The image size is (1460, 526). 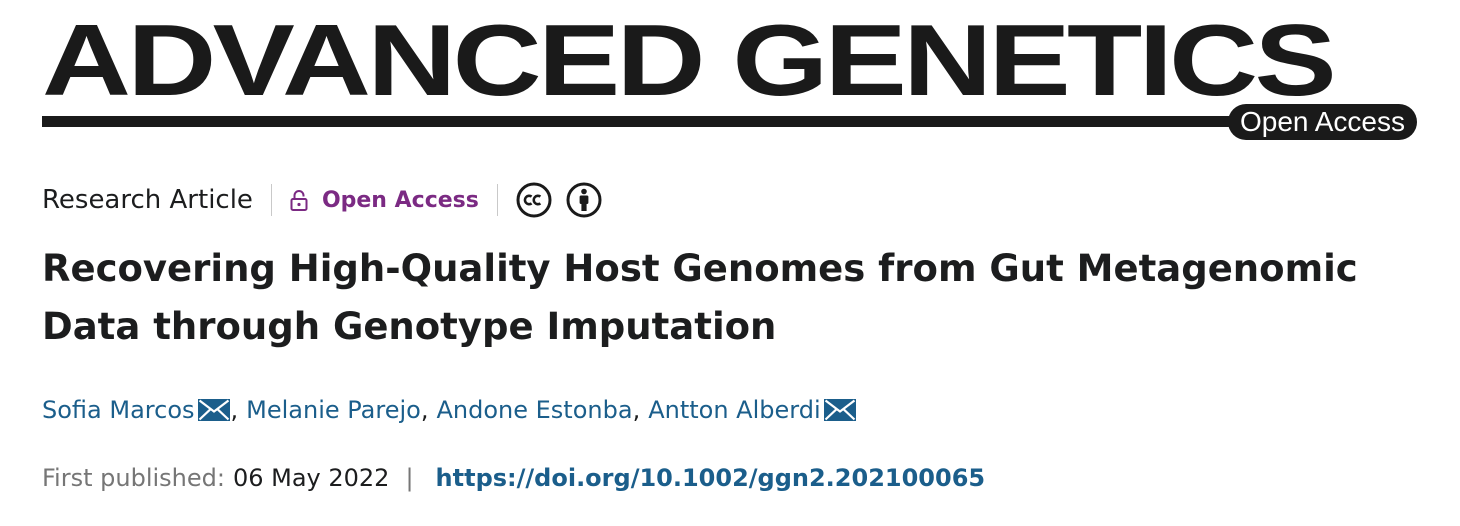 I want to click on author-link: Antton Alberdi, so click(x=734, y=410).